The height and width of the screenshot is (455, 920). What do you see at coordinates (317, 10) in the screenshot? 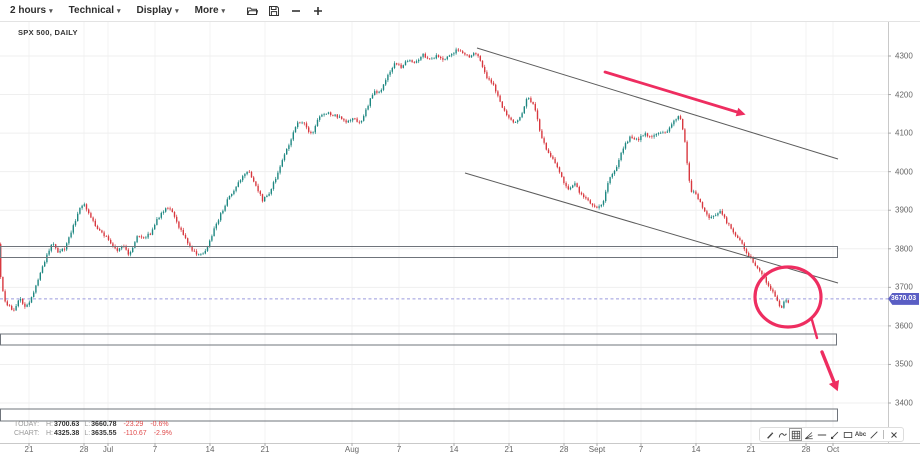
I see `zoom-in-icon` at bounding box center [317, 10].